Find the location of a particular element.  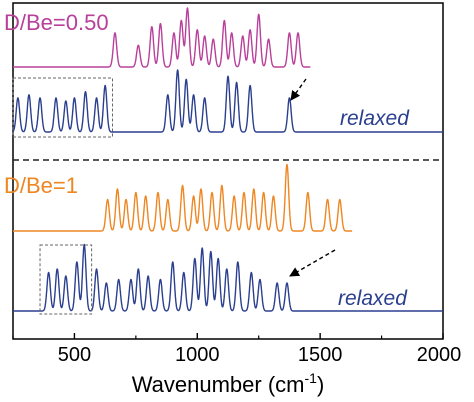

annotation-relaxed-lower: relaxed is located at coordinates (373, 298).